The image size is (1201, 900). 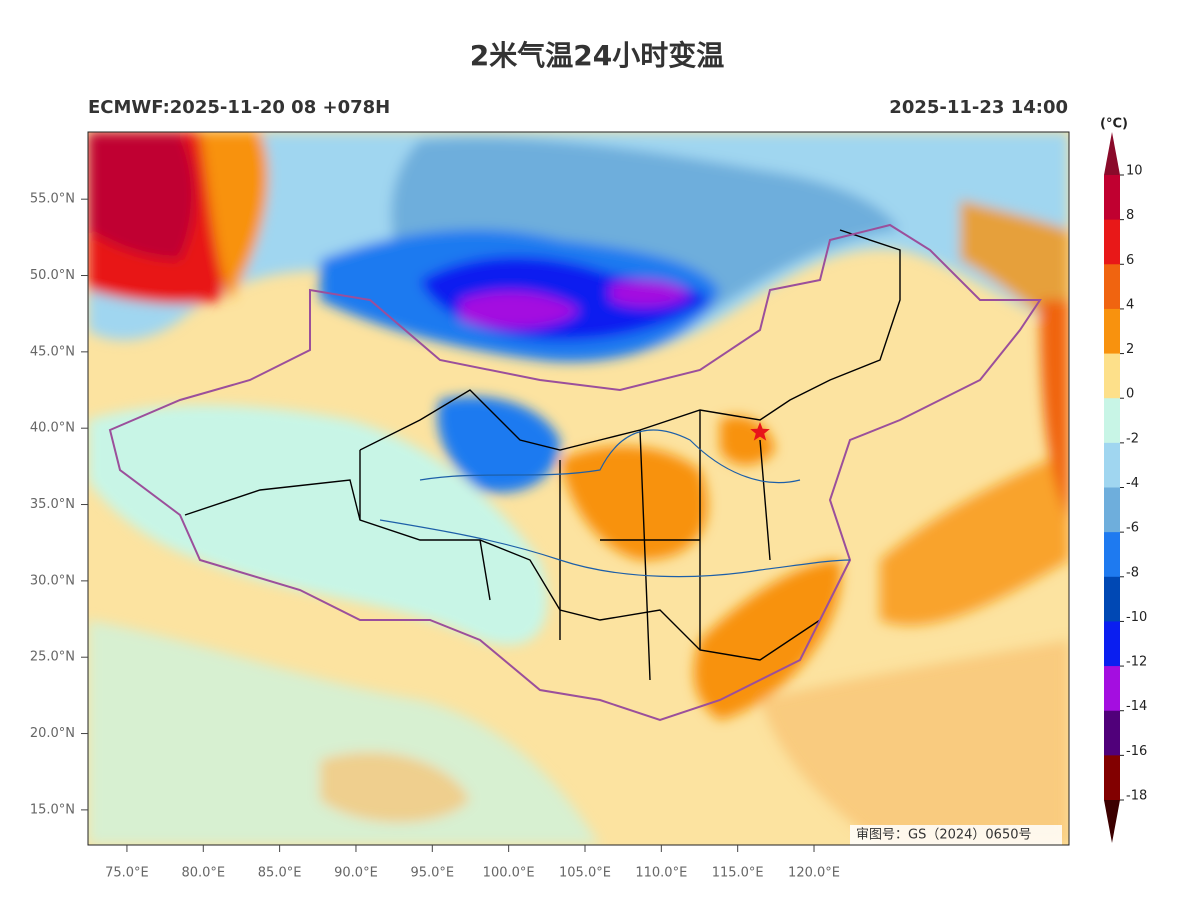 I want to click on y-tick-label: 30.0°N, so click(x=52, y=580).